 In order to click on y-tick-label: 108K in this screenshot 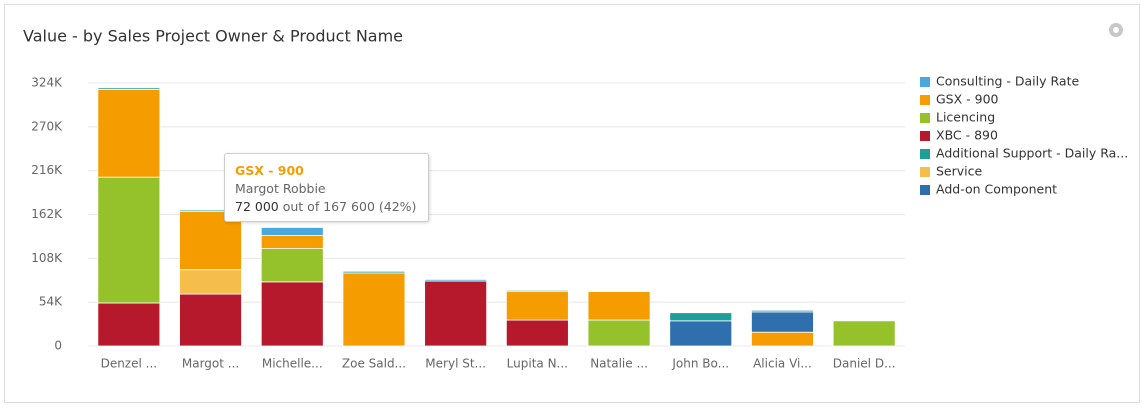, I will do `click(47, 258)`.